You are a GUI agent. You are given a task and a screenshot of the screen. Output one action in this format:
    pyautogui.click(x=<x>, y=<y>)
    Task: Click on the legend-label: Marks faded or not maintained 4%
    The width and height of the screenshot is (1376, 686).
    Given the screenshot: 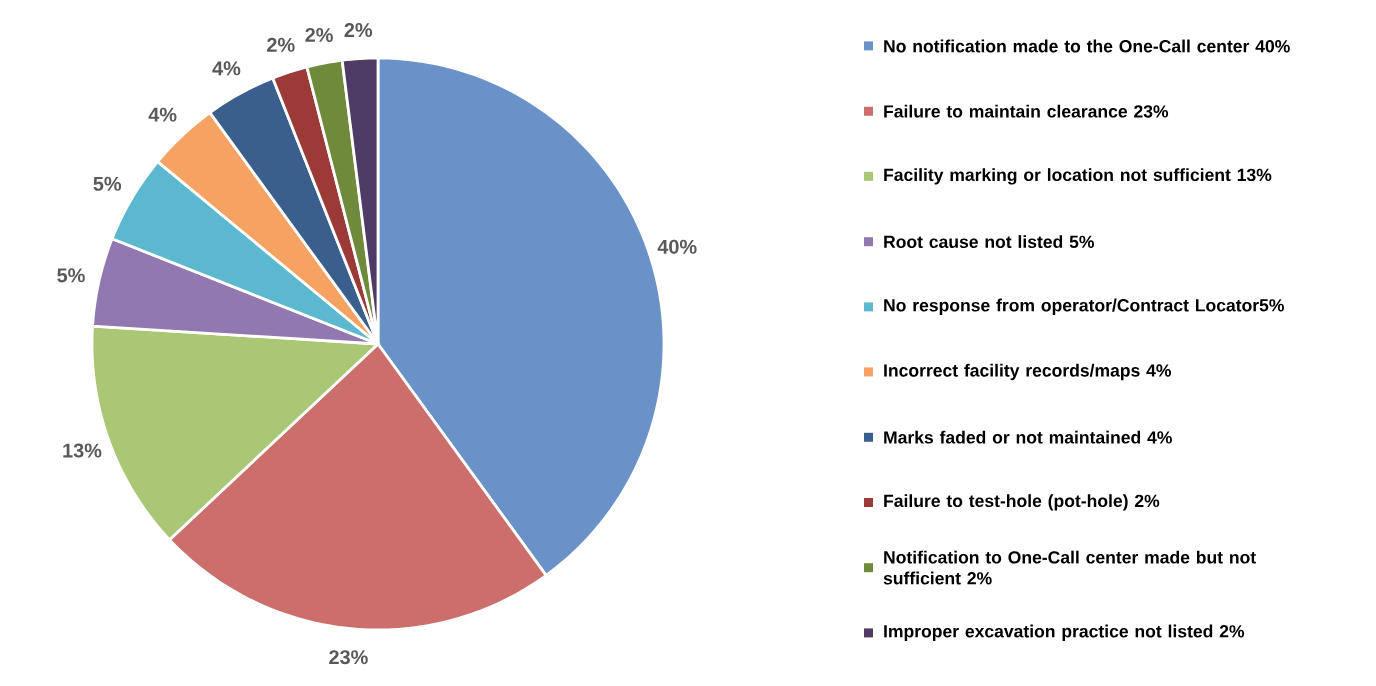 What is the action you would take?
    pyautogui.click(x=1028, y=437)
    